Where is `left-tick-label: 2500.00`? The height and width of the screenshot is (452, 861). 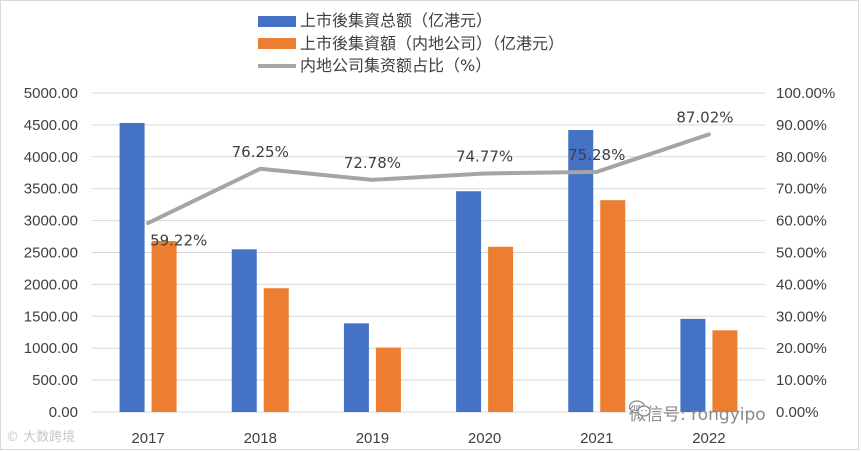 left-tick-label: 2500.00 is located at coordinates (51, 253).